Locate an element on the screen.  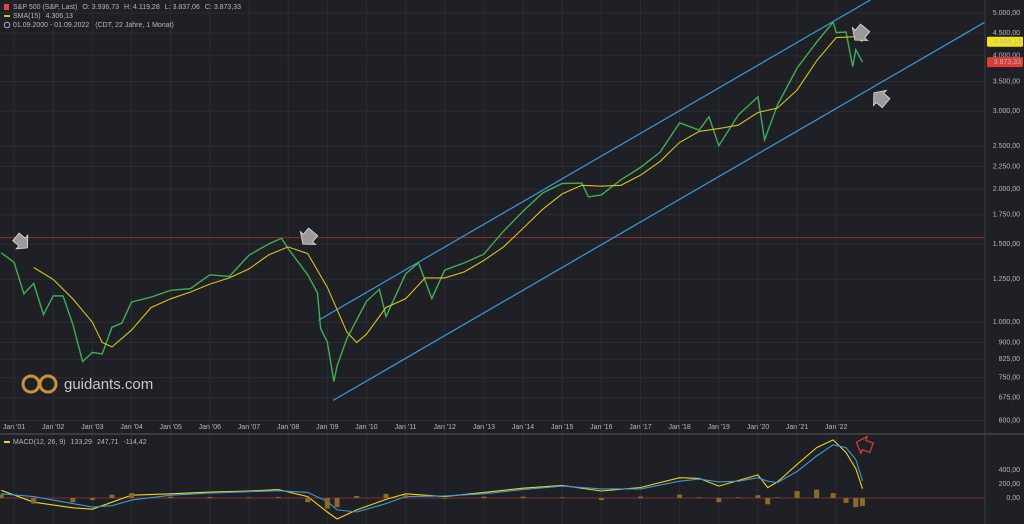
x-tick-label: Jan '10 is located at coordinates (366, 427).